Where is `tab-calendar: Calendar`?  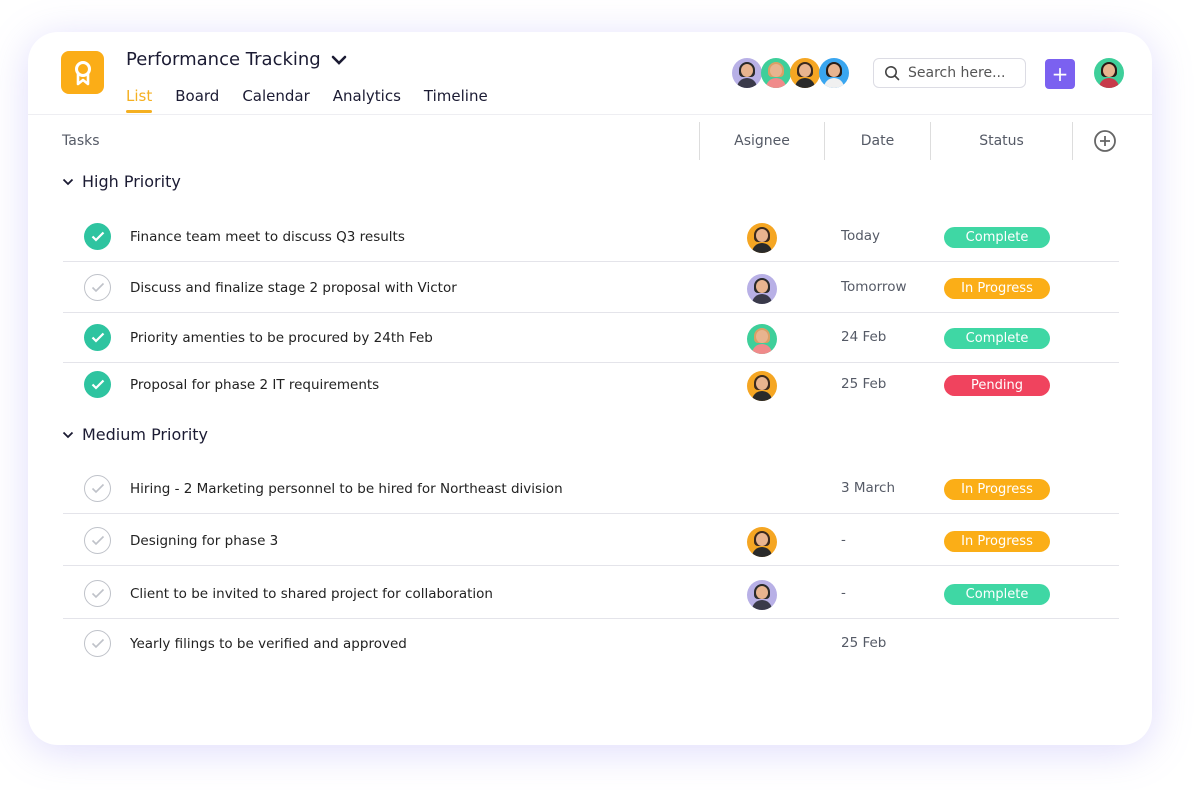 tab-calendar: Calendar is located at coordinates (276, 96).